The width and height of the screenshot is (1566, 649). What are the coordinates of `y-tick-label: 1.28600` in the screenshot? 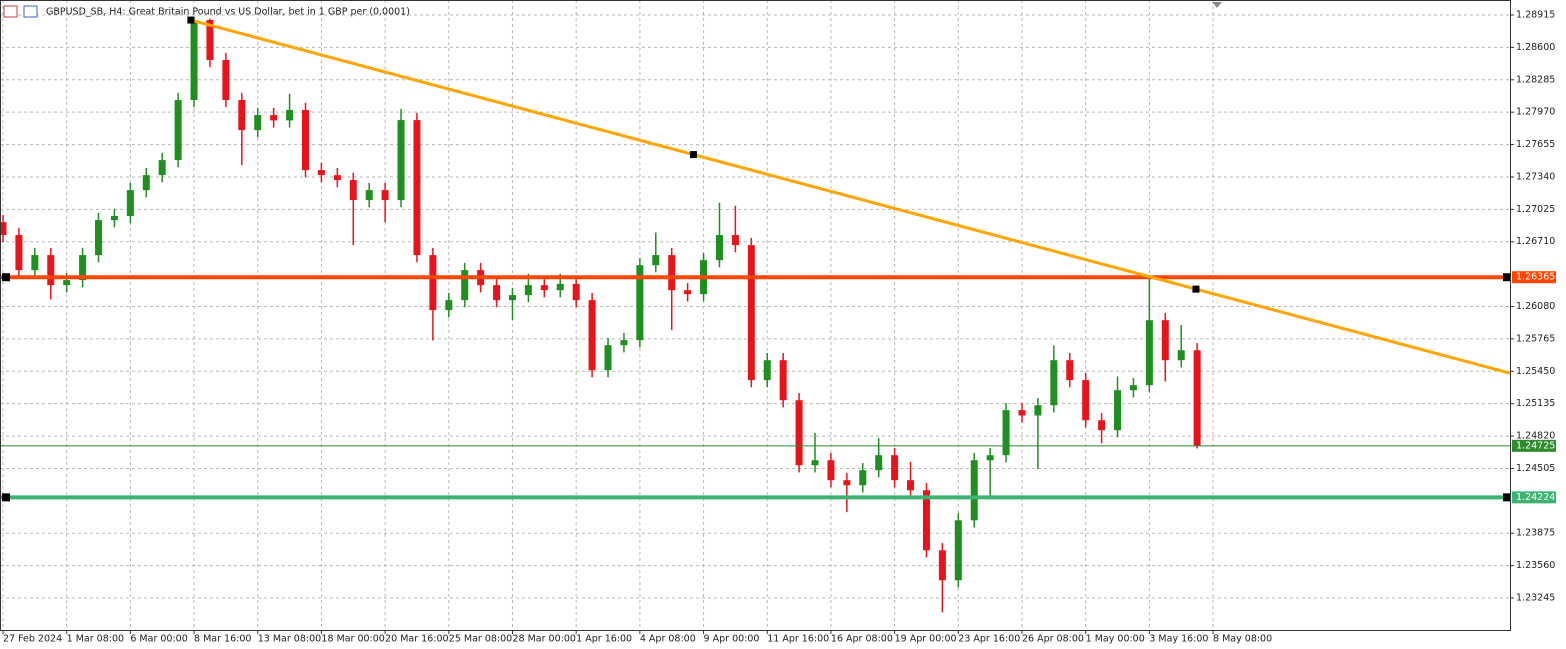 It's located at (1535, 47).